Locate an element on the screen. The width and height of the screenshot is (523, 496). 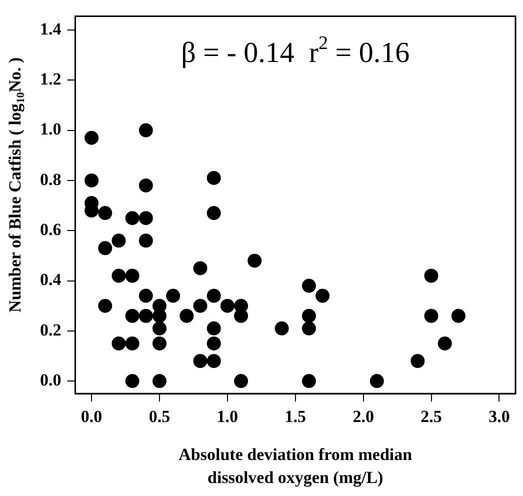
y-tick-label: 0.6 is located at coordinates (51, 229).